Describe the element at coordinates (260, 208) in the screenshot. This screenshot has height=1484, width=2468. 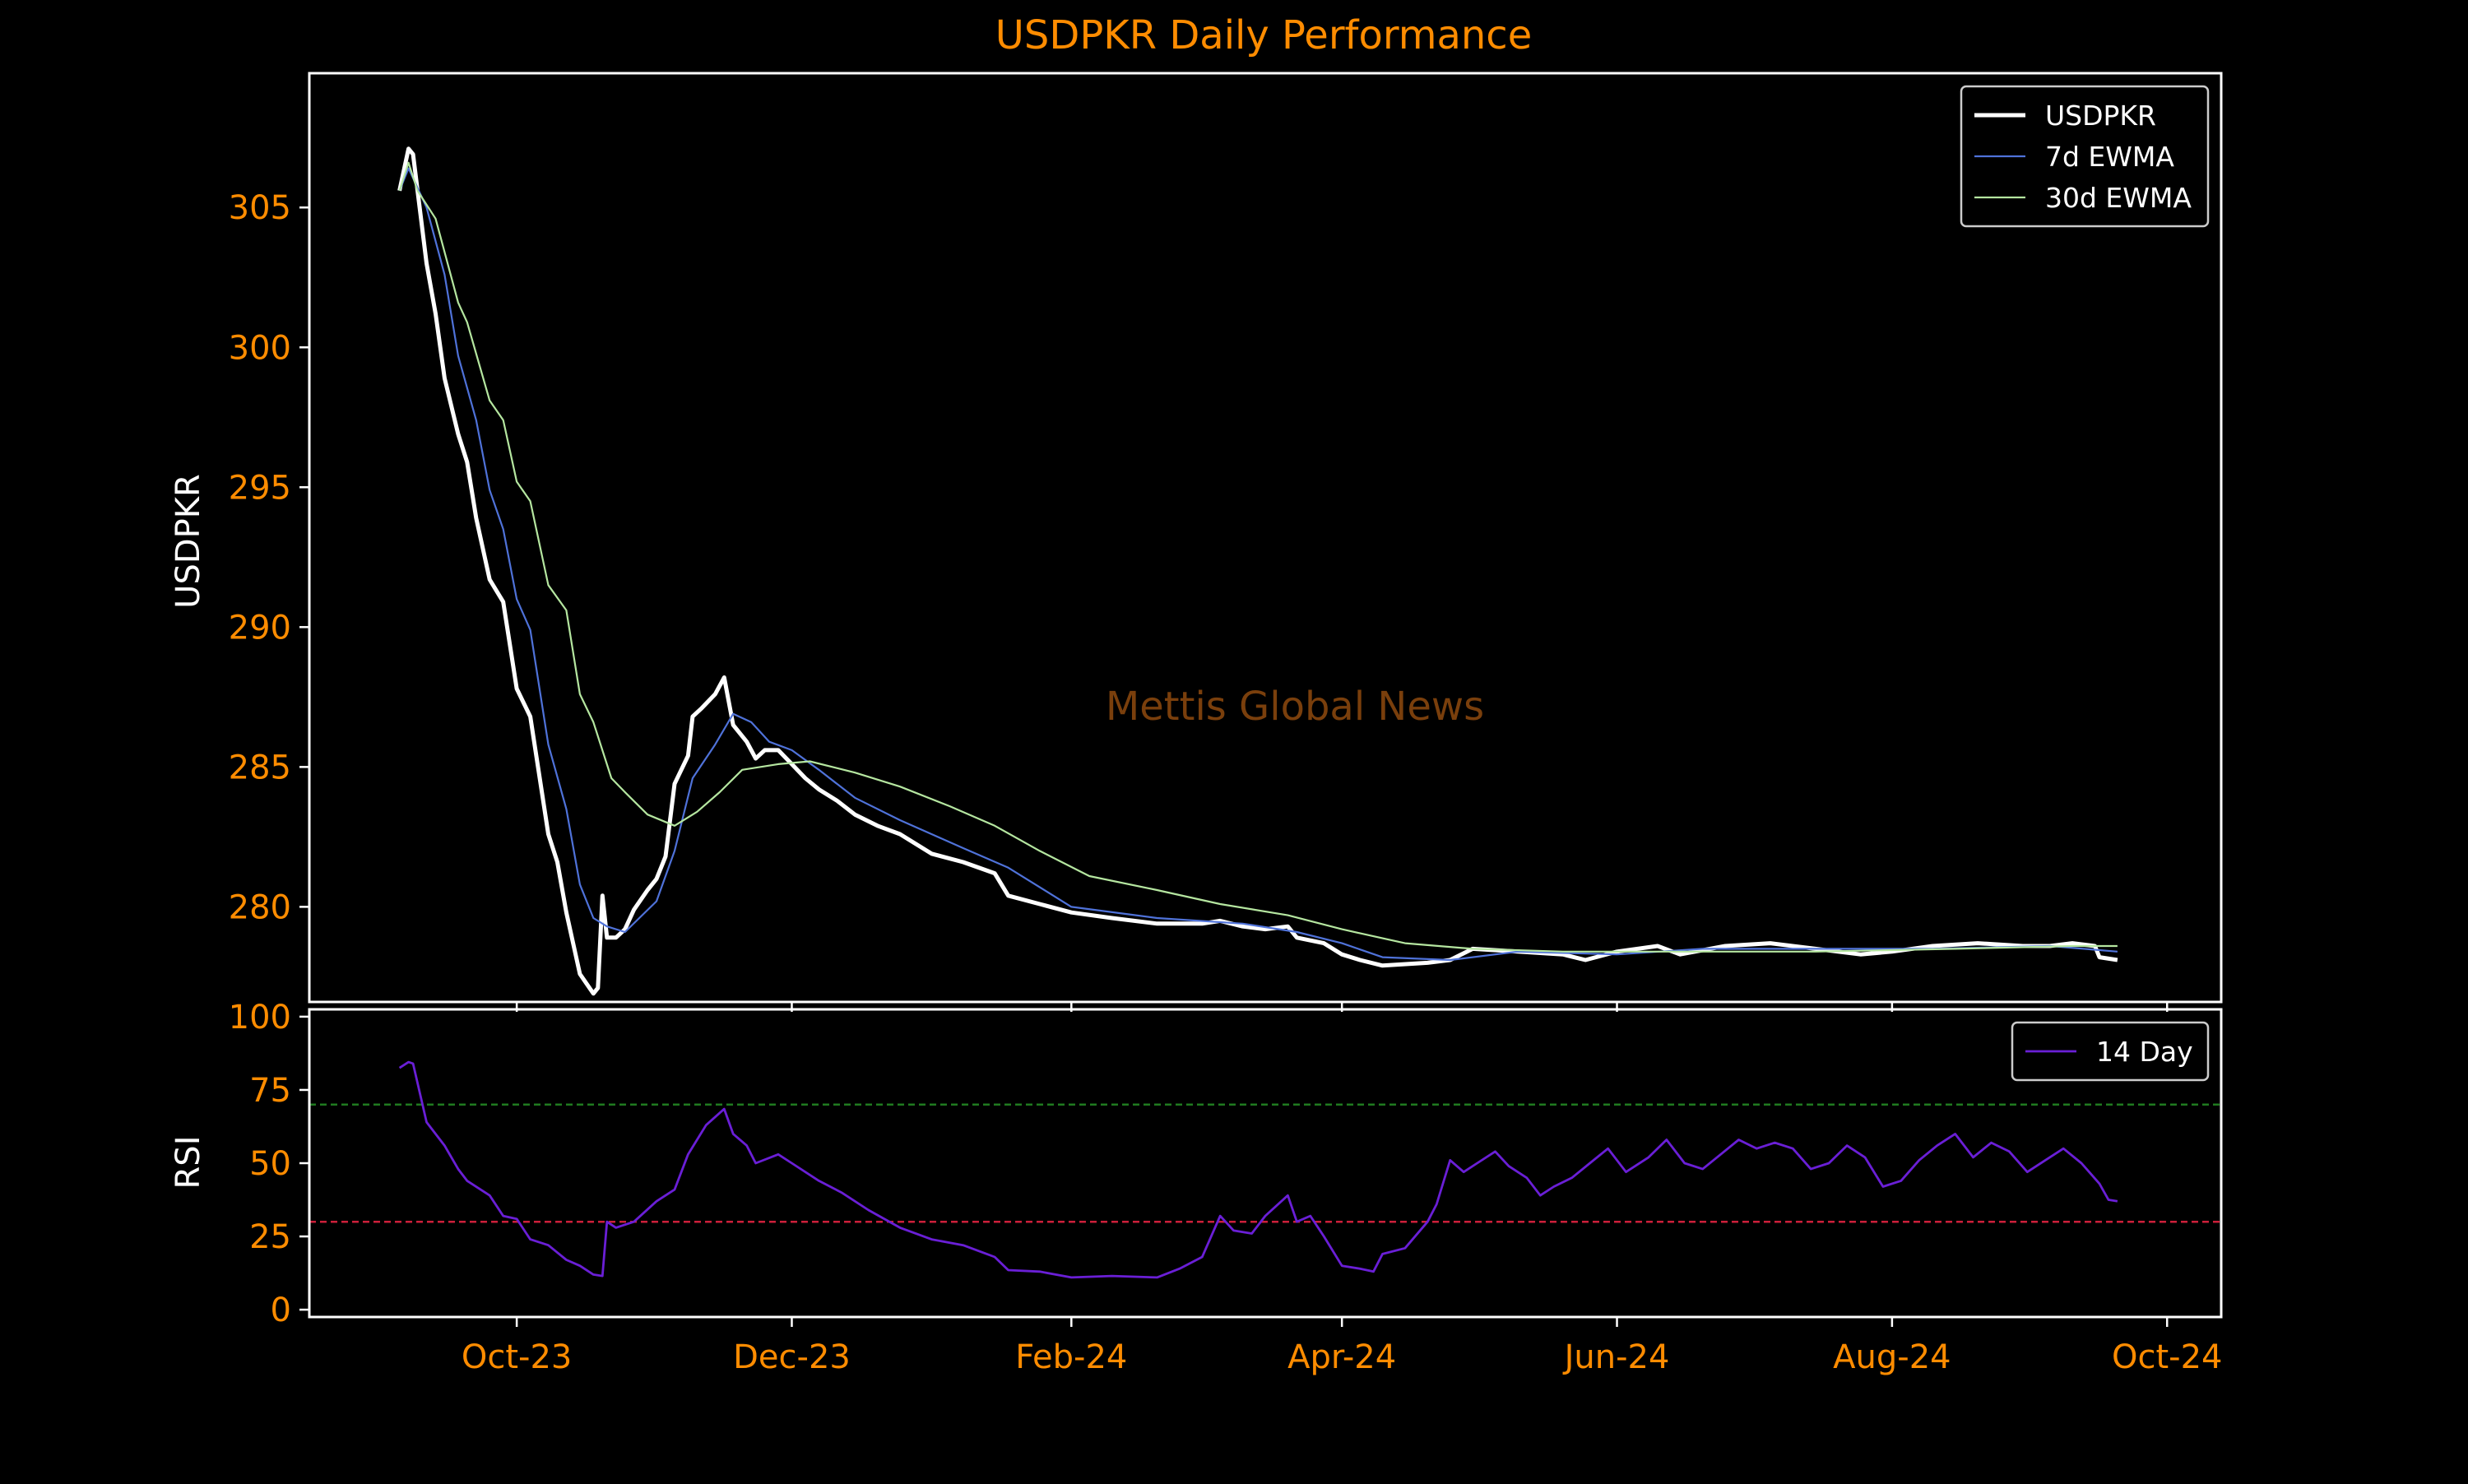
I see `price-y-tick-label: 305` at that location.